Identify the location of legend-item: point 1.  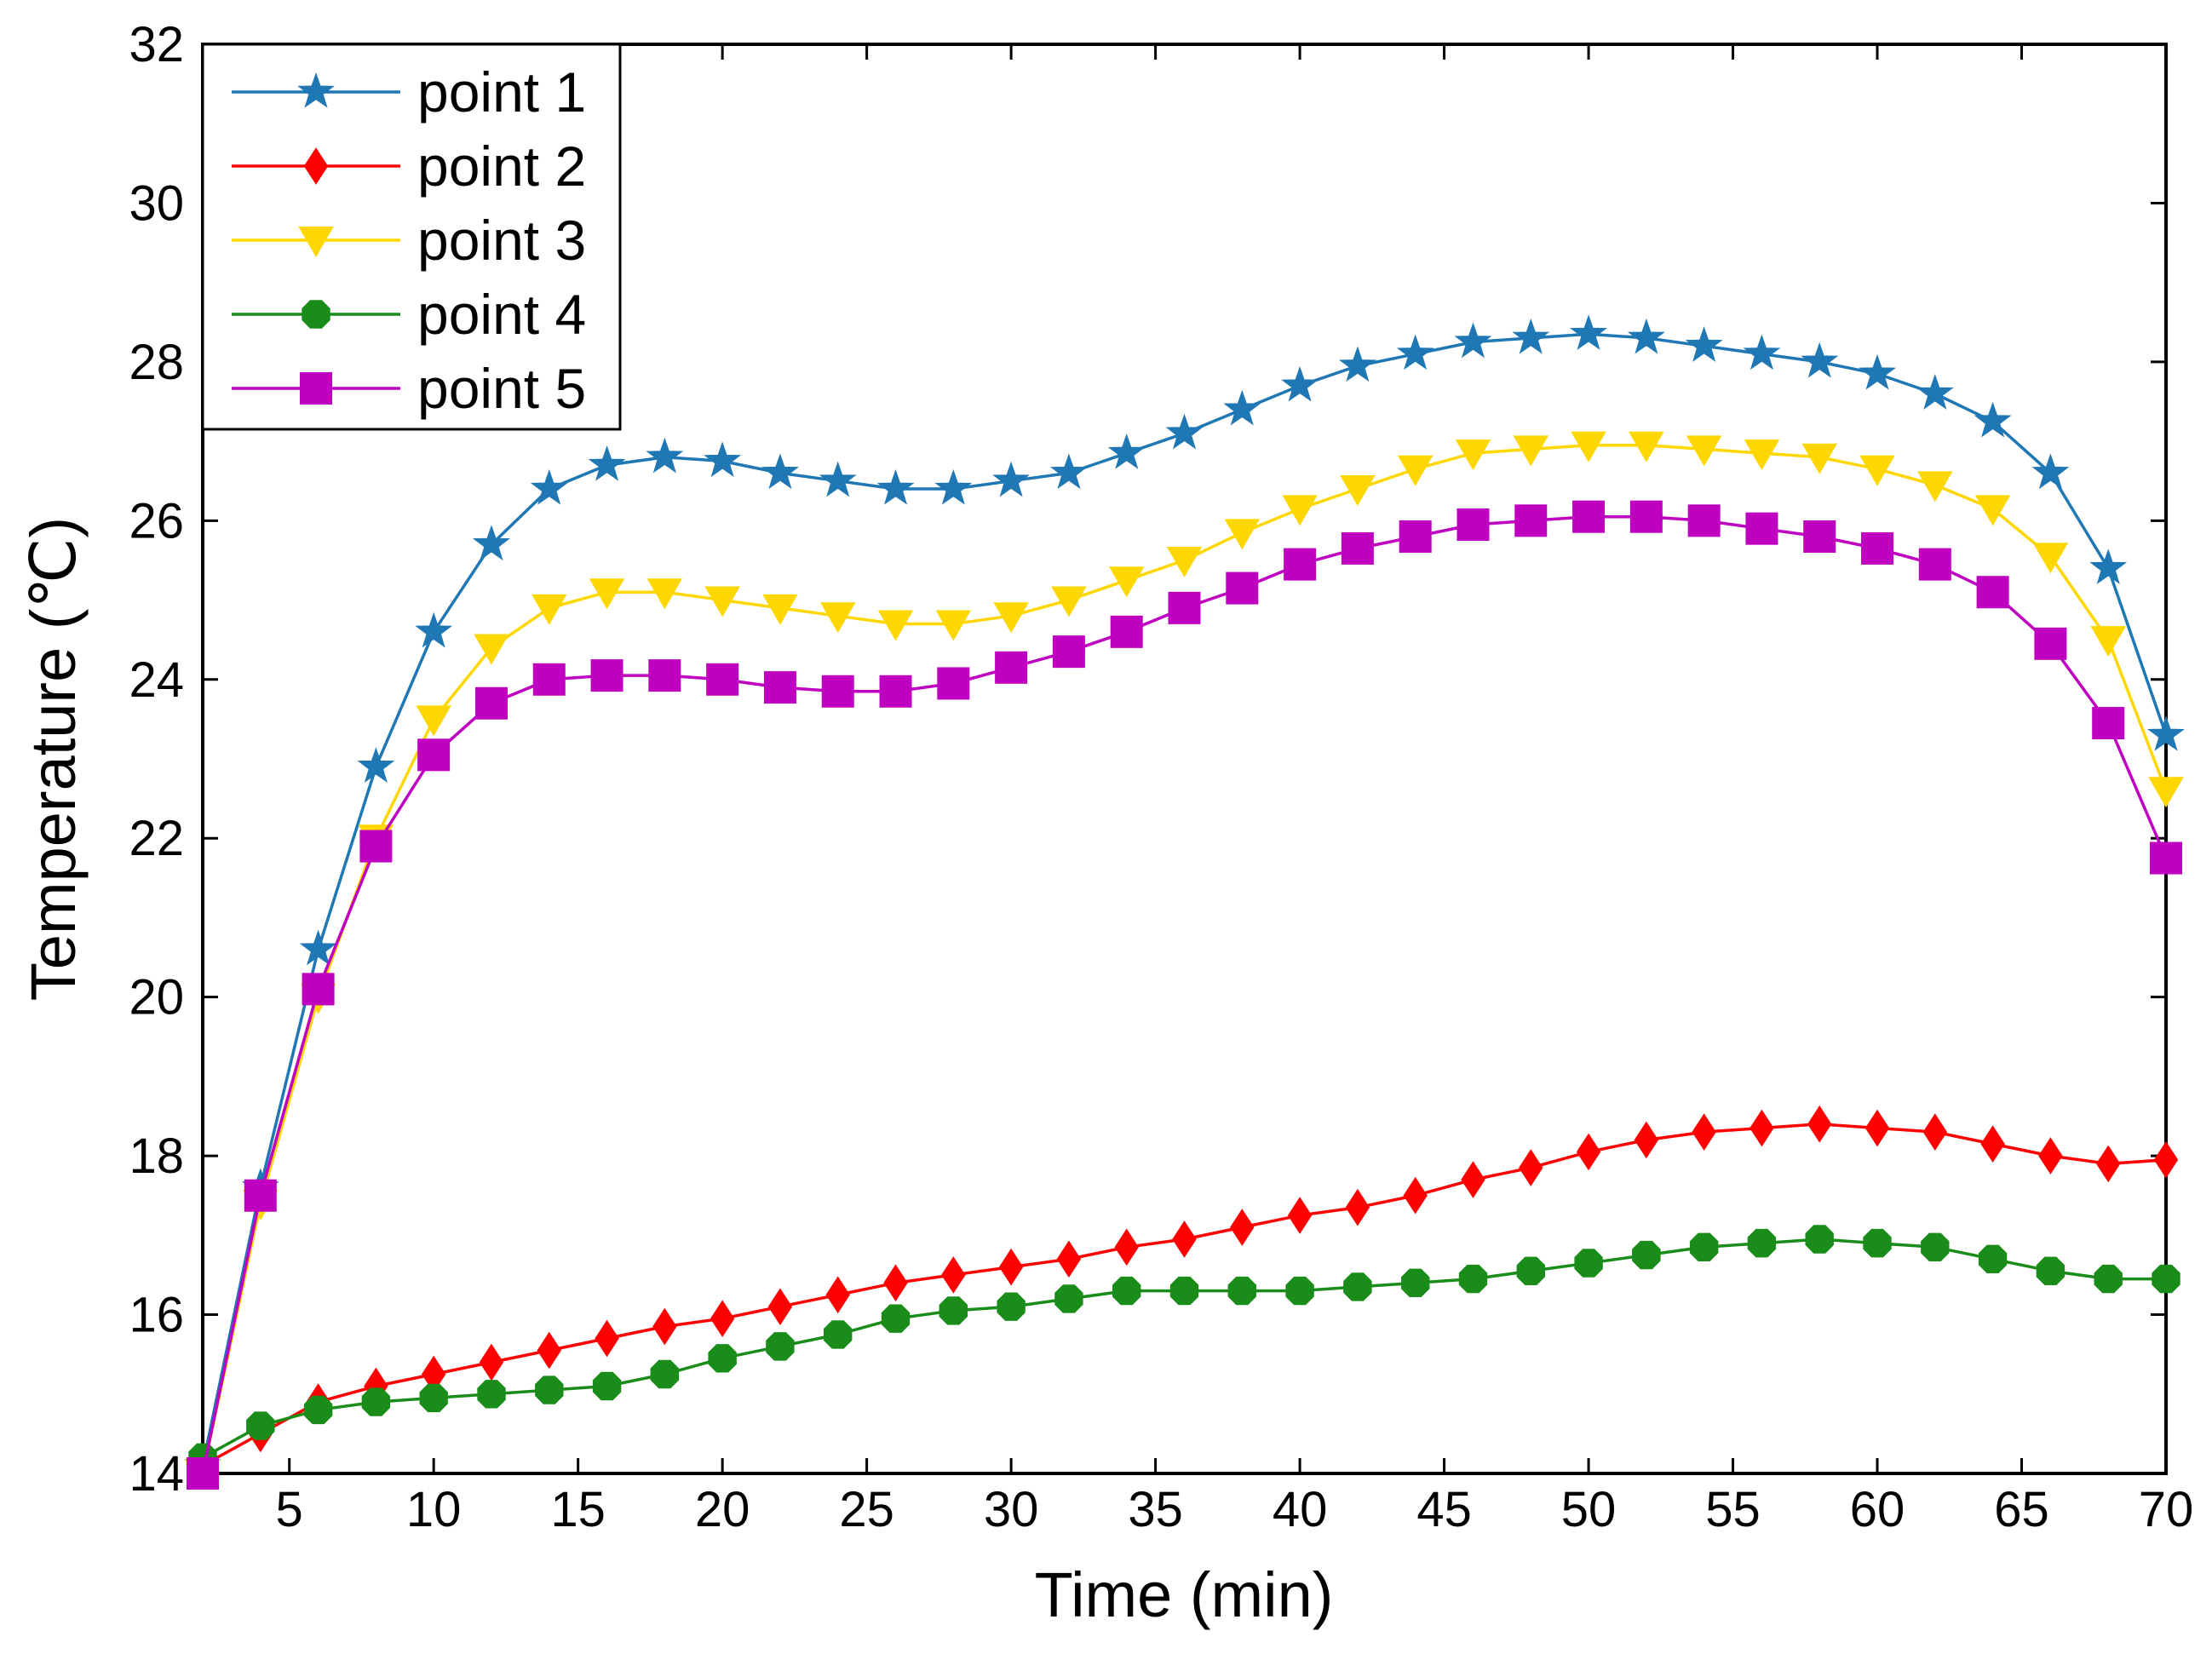
(409, 91).